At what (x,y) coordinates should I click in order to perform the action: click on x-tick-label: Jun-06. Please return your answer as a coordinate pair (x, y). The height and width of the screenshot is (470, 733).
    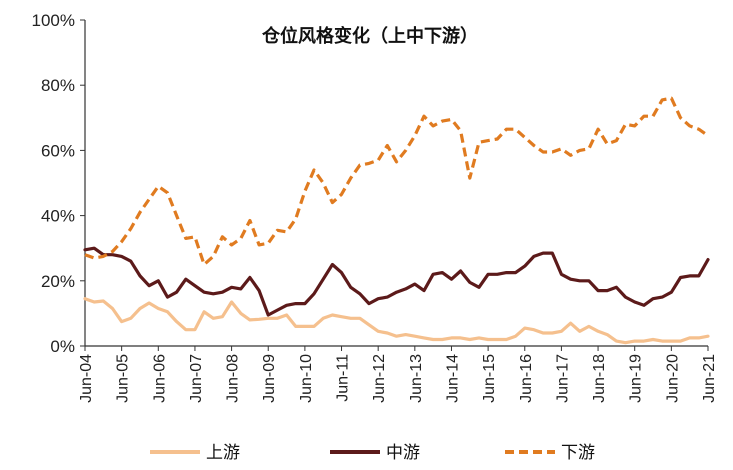
    Looking at the image, I should click on (159, 378).